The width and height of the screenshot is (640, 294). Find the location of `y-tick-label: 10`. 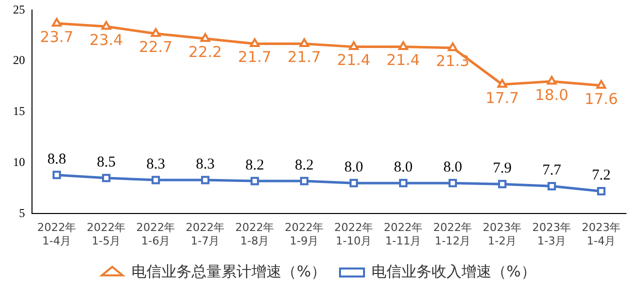

y-tick-label: 10 is located at coordinates (19, 161).